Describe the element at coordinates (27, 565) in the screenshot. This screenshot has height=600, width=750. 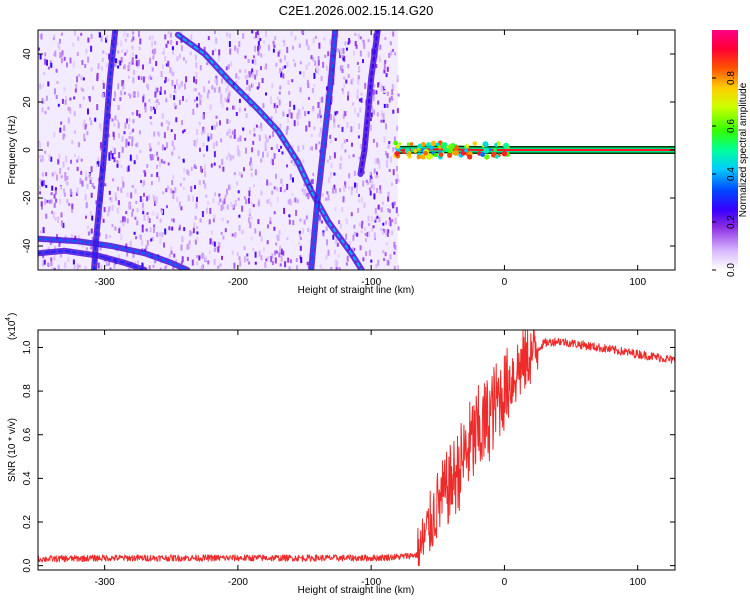
I see `snr-y-tick-label: 0.0` at that location.